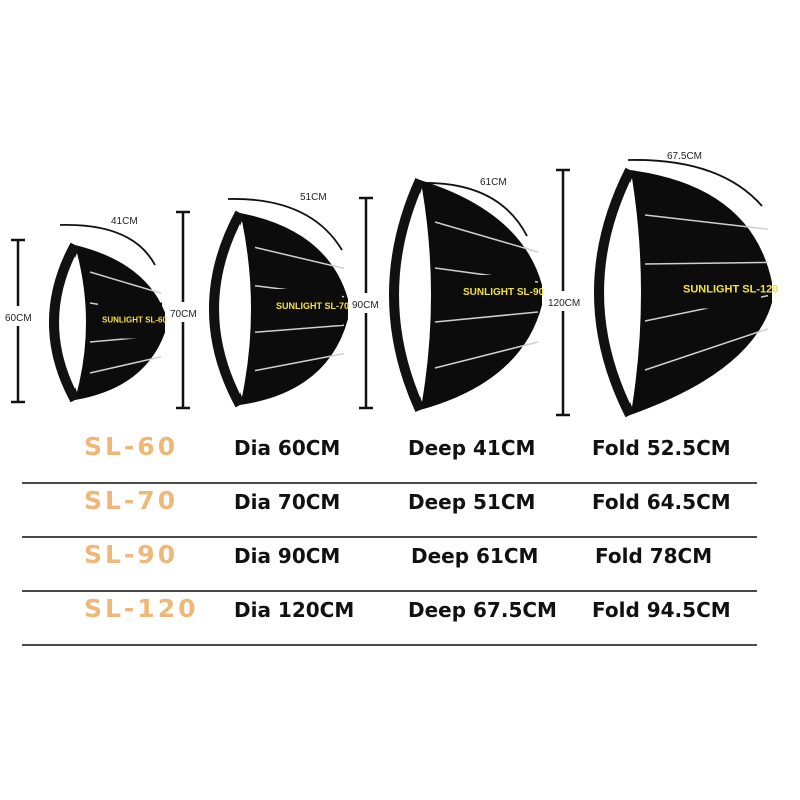  Describe the element at coordinates (389, 618) in the screenshot. I see `spec-row: SL-120 Dia 120CM Deep 67.5CM Fold 94.5CM` at that location.